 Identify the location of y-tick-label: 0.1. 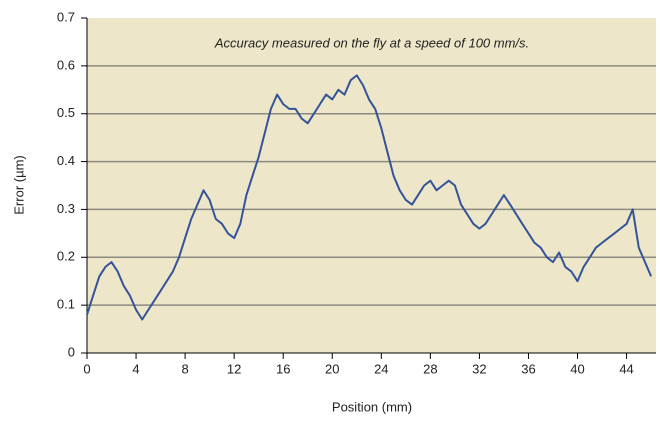
(66, 304).